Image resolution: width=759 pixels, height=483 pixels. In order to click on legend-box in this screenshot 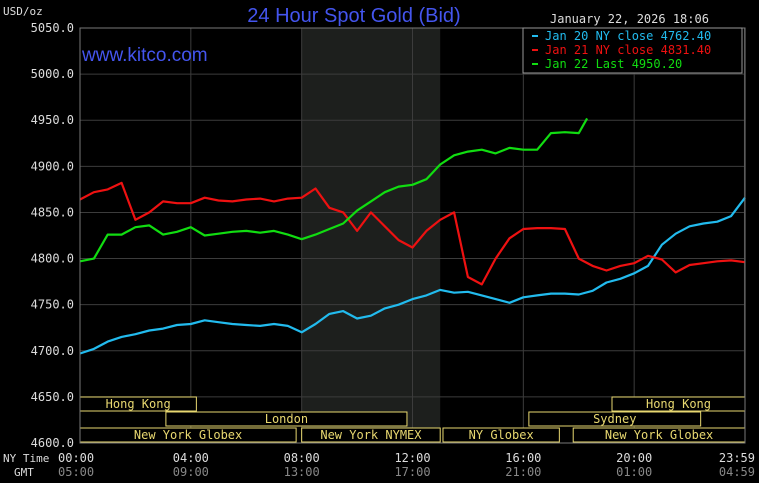, I will do `click(632, 50)`.